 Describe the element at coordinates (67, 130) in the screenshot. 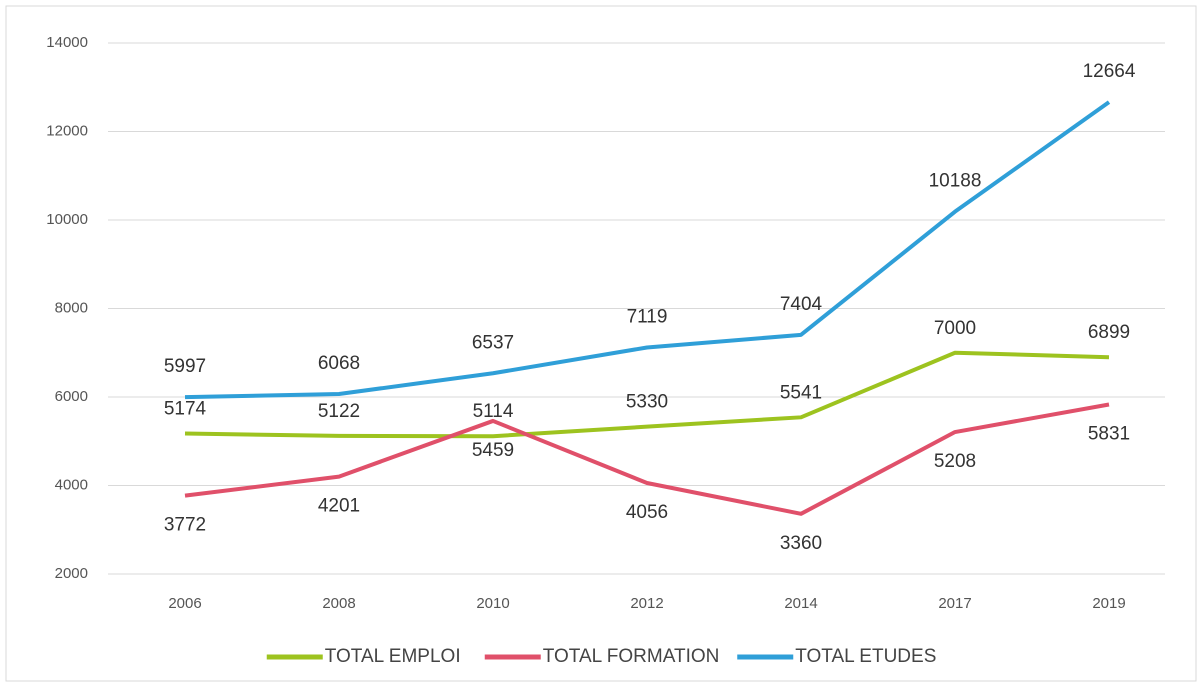

I see `y-tick-label: 12000` at that location.